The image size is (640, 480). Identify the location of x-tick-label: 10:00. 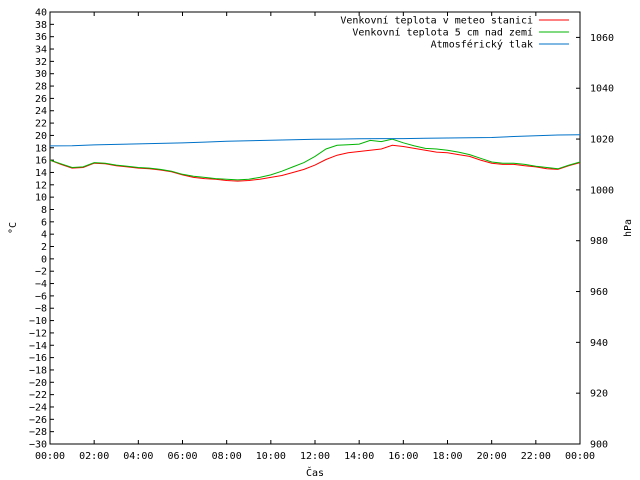
(271, 456).